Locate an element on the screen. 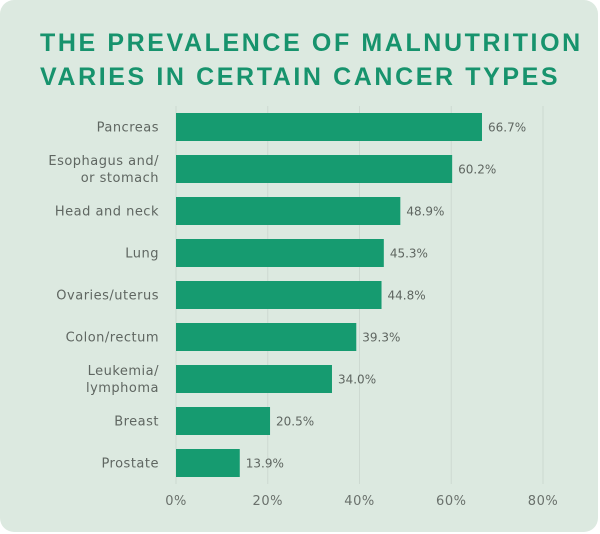  x-tick-label: 40% is located at coordinates (359, 501).